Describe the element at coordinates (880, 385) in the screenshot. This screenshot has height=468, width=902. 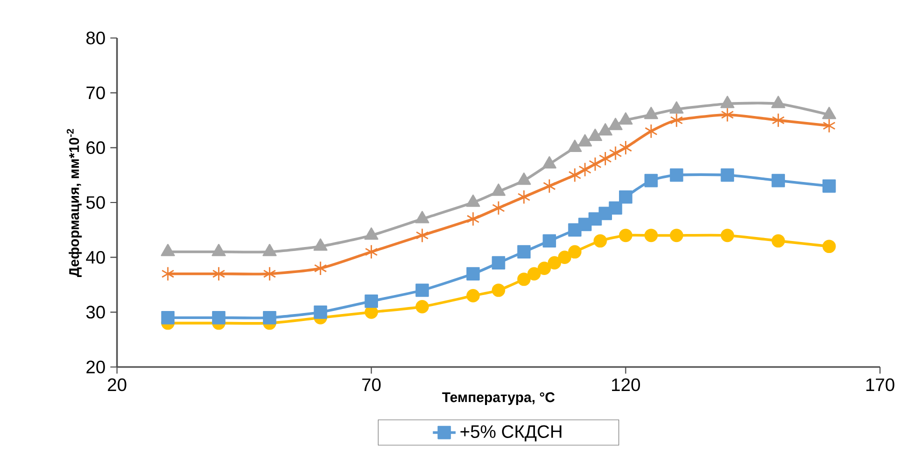
I see `x-tick-label: 170` at that location.